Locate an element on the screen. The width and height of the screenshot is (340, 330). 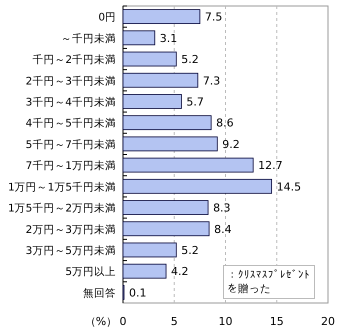
y-tick-label: 2万円～3万円未満 is located at coordinates (71, 229).